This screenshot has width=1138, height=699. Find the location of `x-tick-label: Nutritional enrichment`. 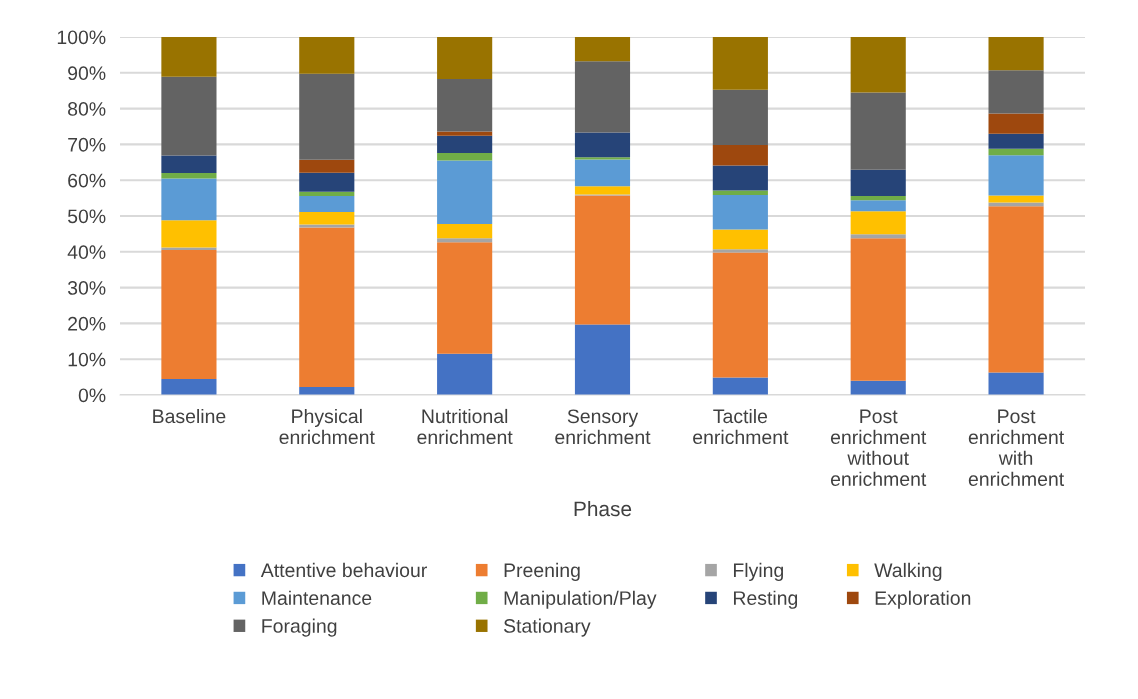

x-tick-label: Nutritional enrichment is located at coordinates (465, 426).